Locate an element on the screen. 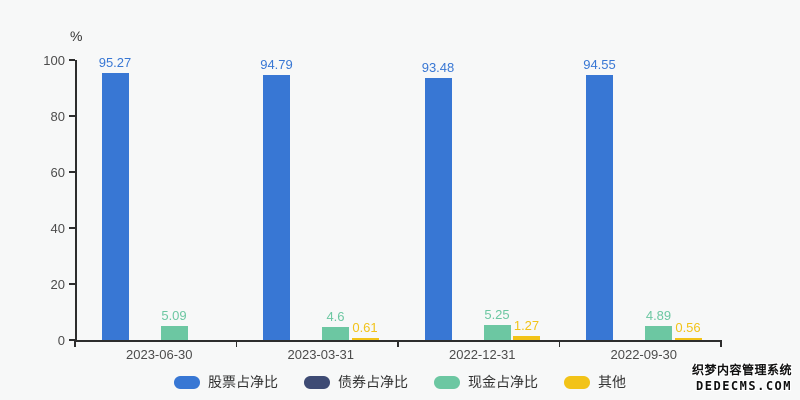 The image size is (800, 400). legend-label: 债券占净比 is located at coordinates (373, 382).